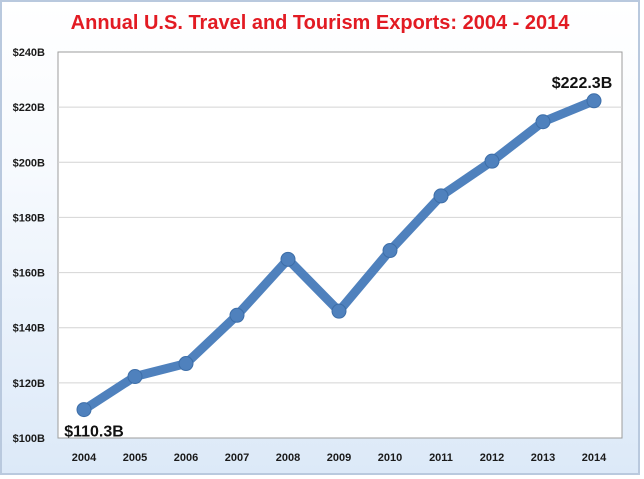  What do you see at coordinates (84, 458) in the screenshot?
I see `x-tick-label: 2004` at bounding box center [84, 458].